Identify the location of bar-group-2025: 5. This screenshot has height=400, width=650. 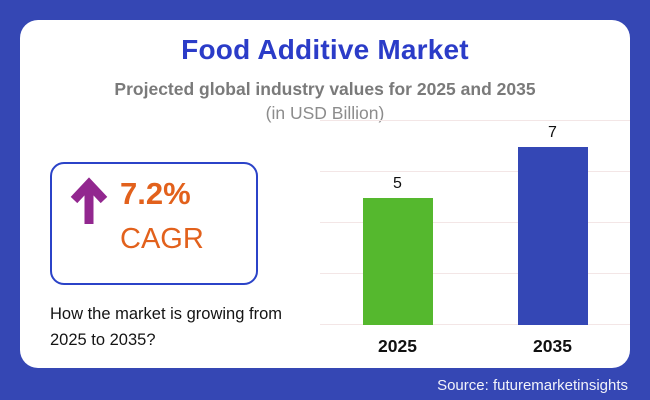
(397, 249).